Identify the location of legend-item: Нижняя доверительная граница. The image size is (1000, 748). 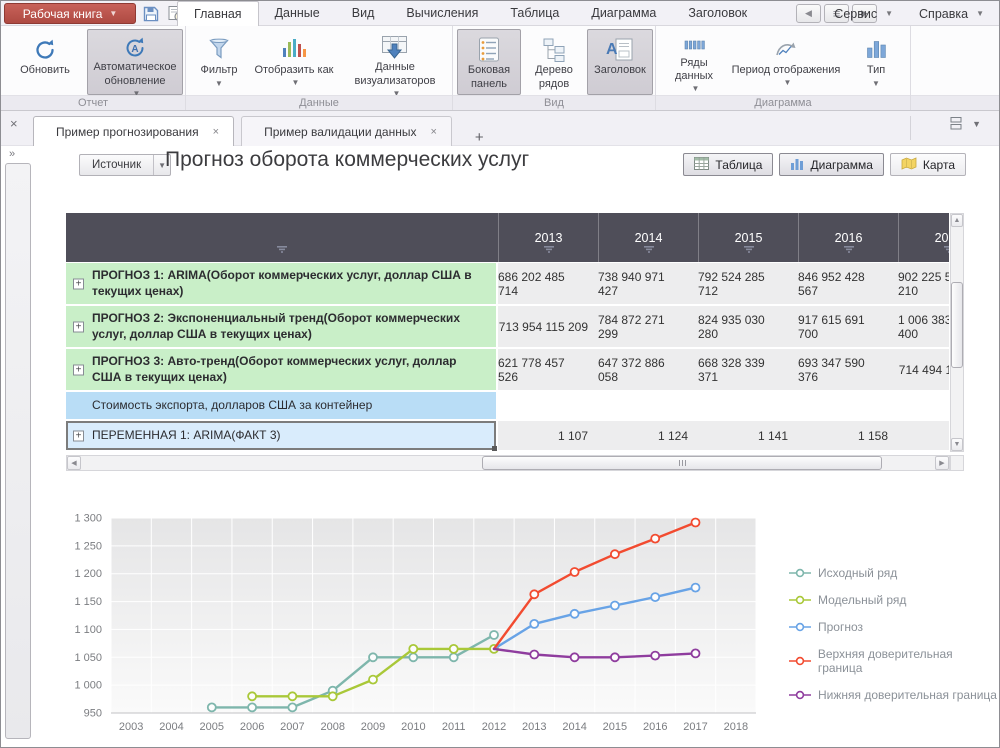
(894, 695).